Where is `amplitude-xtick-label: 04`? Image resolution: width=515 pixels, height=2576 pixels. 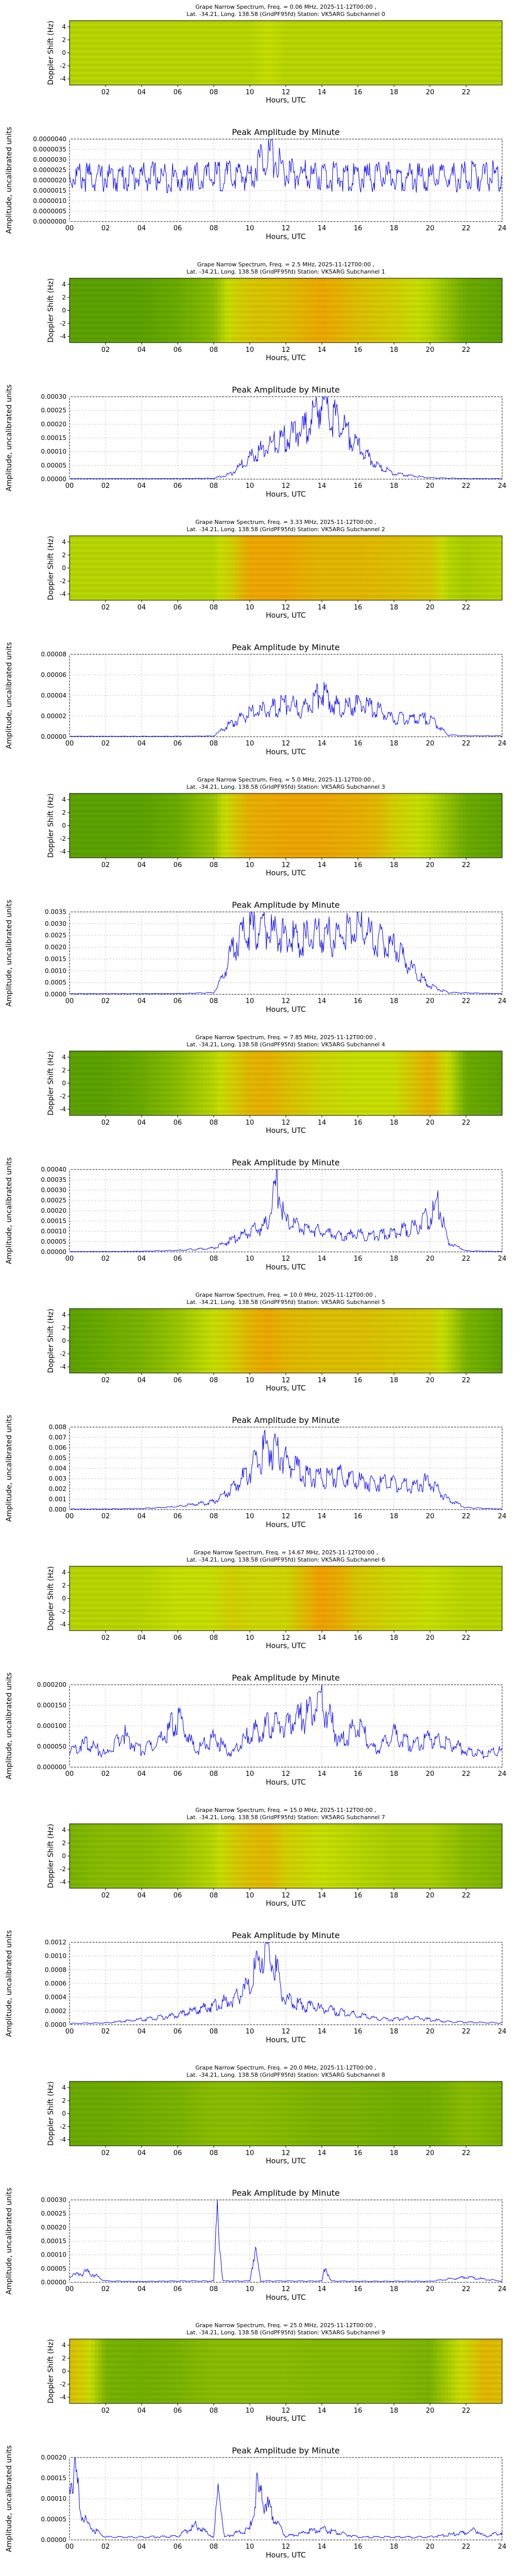 amplitude-xtick-label: 04 is located at coordinates (142, 228).